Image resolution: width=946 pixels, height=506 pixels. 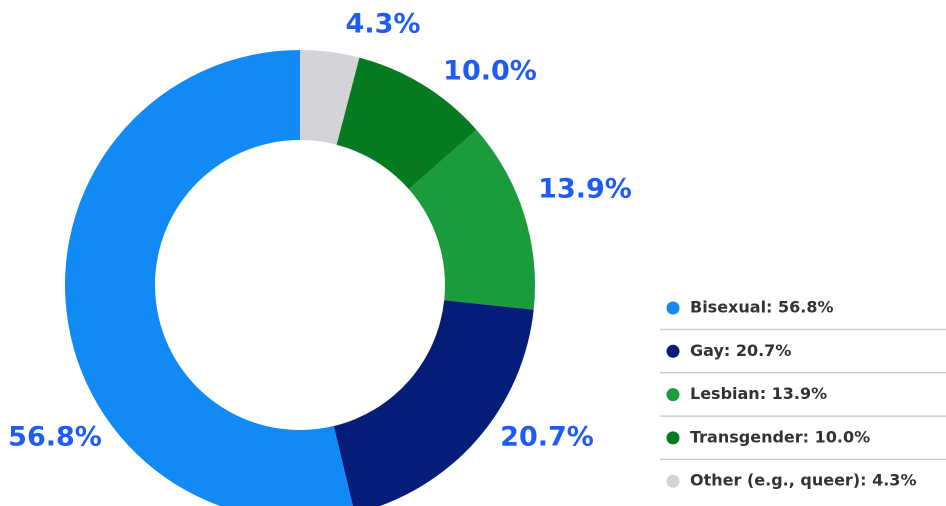 I want to click on legend-label: Bisexual: 56.8%, so click(x=762, y=307).